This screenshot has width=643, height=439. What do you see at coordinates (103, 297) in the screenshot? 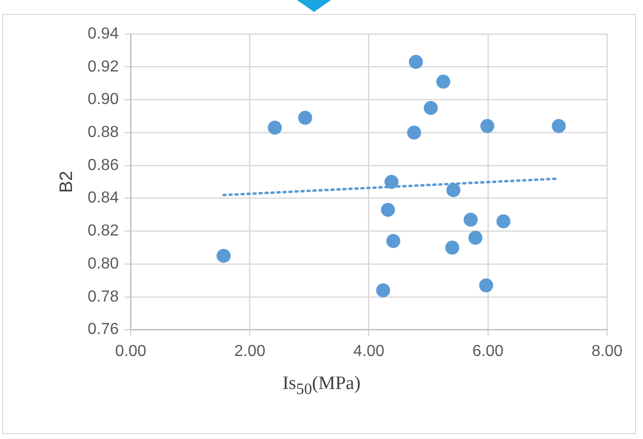
I see `y-tick-label: 0.78` at bounding box center [103, 297].